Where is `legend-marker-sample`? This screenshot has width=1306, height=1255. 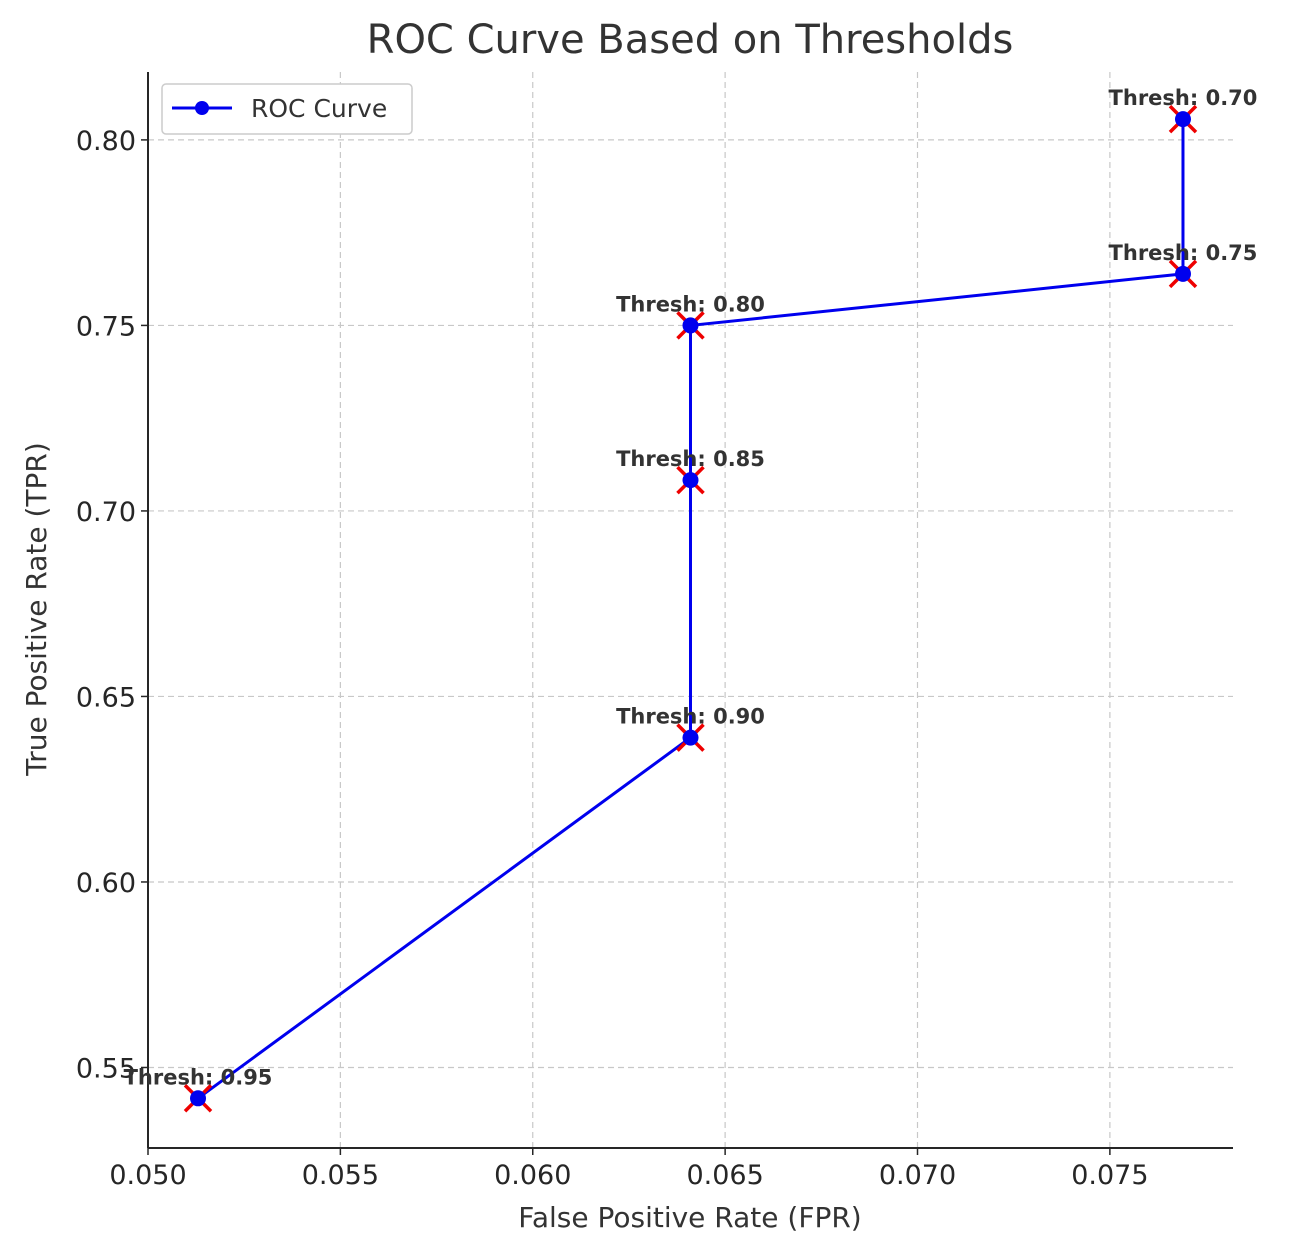
legend-marker-sample is located at coordinates (202, 108).